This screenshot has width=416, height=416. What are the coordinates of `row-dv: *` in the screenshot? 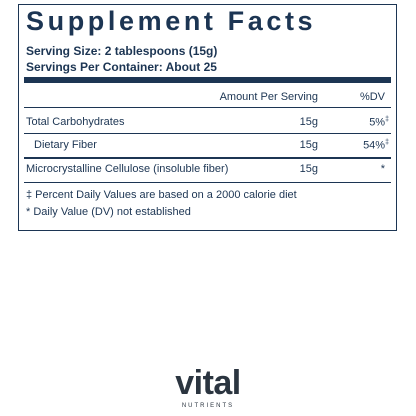 It's located at (383, 169).